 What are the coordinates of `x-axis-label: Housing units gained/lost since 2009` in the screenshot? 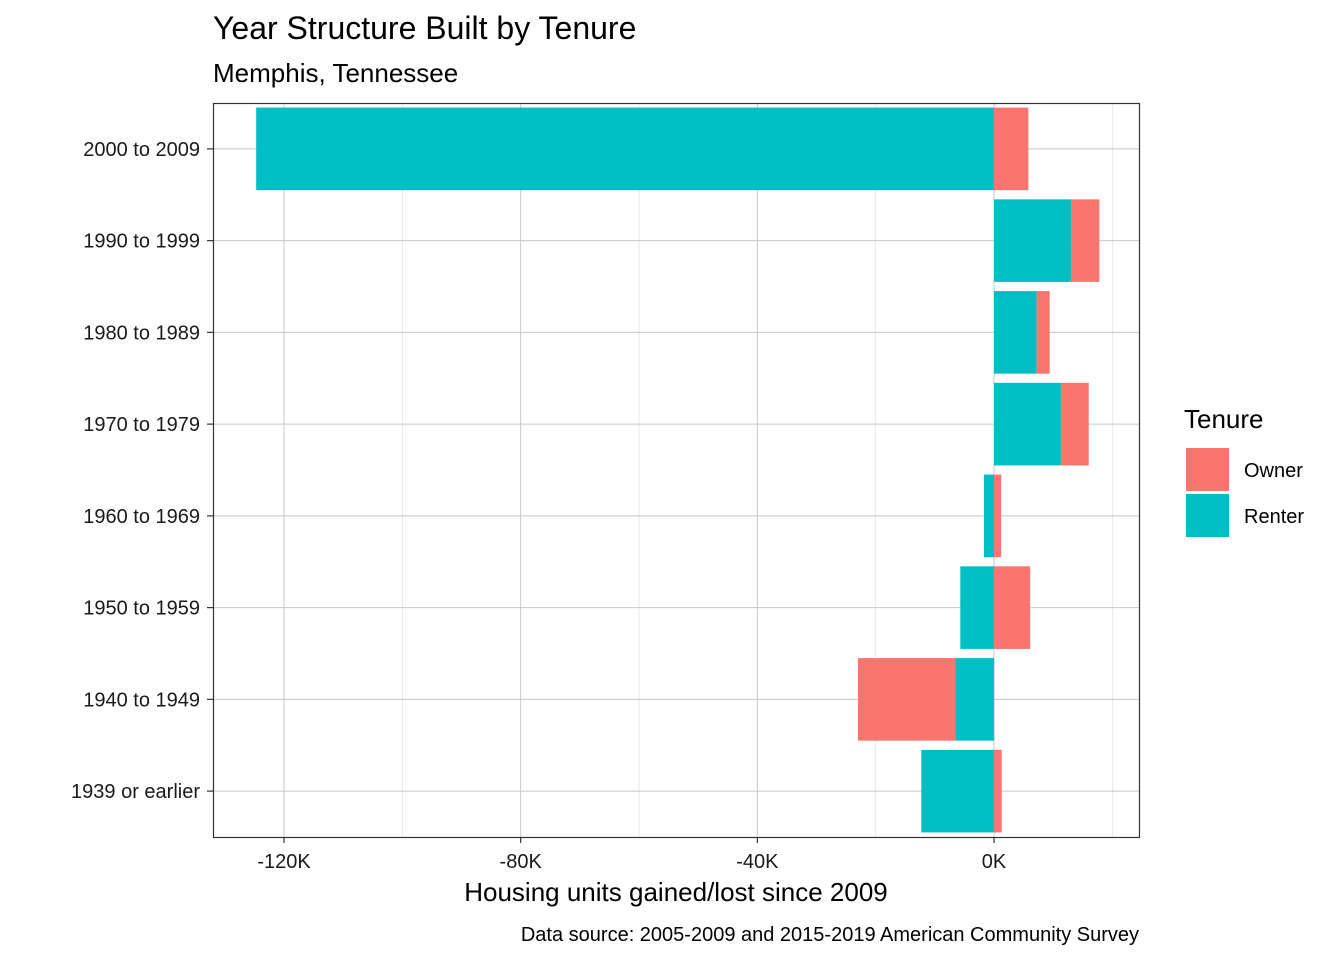 It's located at (676, 892).